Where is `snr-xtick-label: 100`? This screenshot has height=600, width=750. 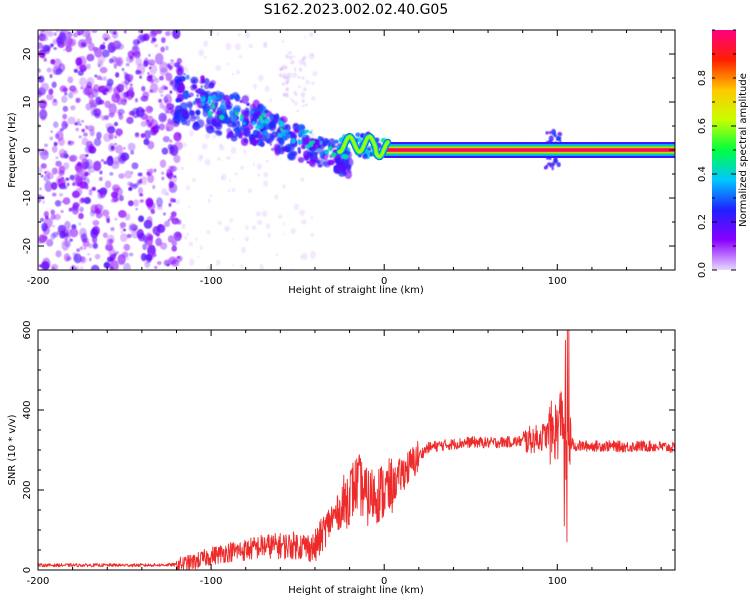
snr-xtick-label: 100 is located at coordinates (557, 581).